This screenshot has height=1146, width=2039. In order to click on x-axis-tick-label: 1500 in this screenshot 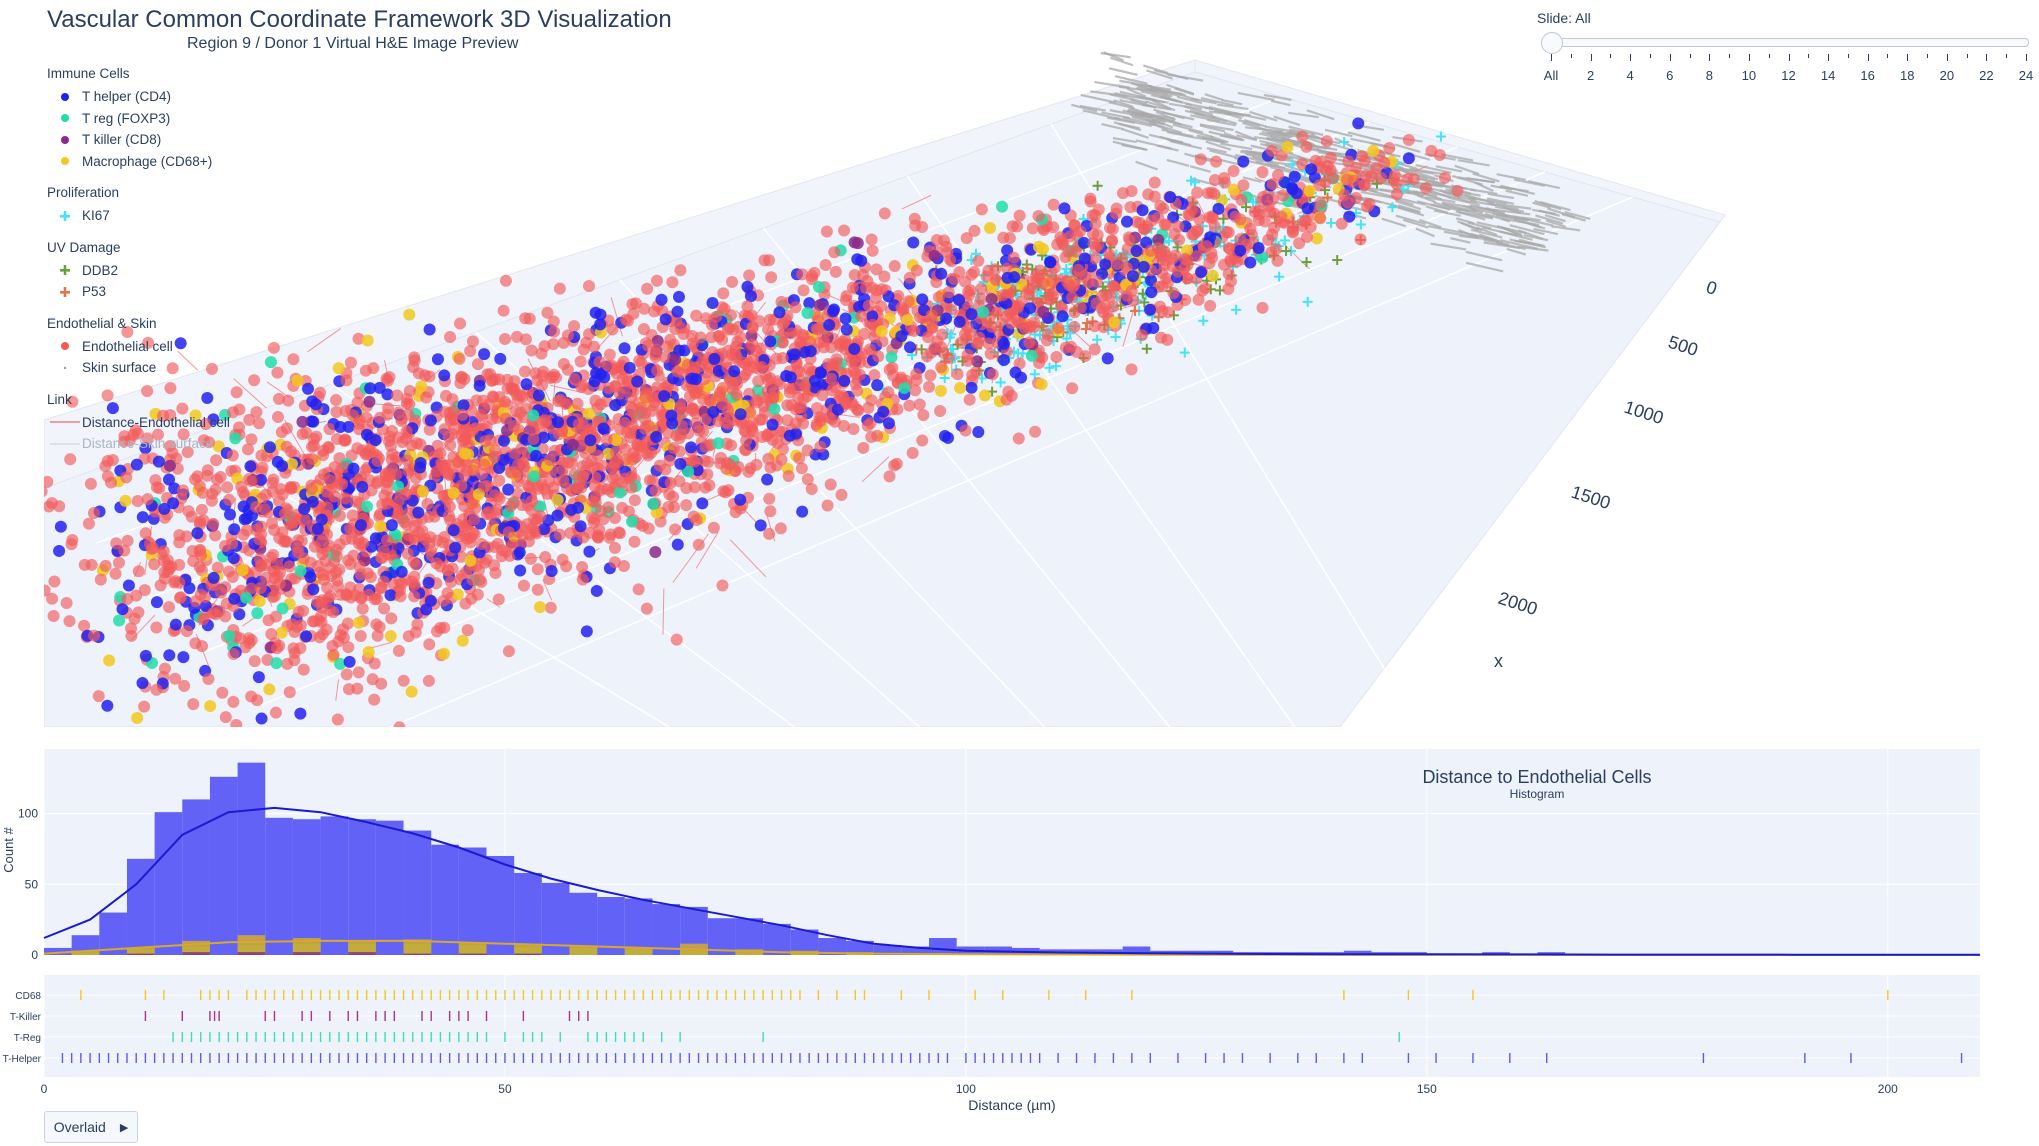, I will do `click(1591, 497)`.